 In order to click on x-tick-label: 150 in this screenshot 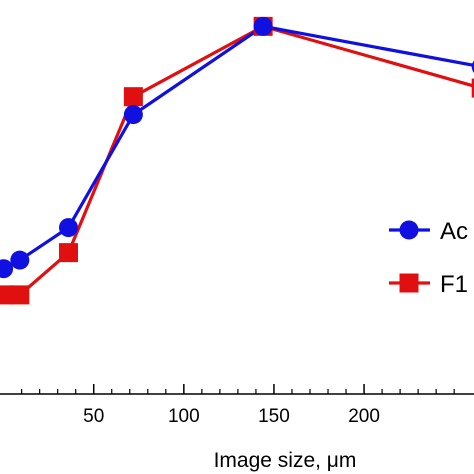, I will do `click(274, 416)`.